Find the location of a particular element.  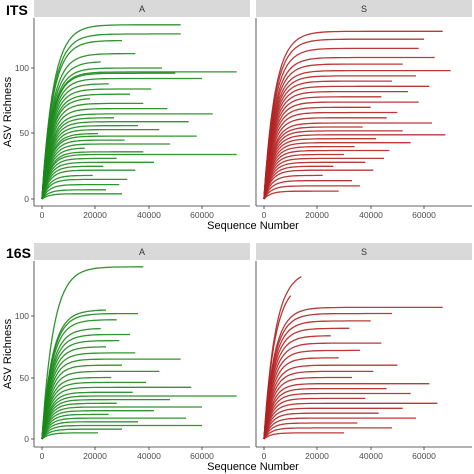

x-tick-label-its-s-60000: 60000 is located at coordinates (424, 215).